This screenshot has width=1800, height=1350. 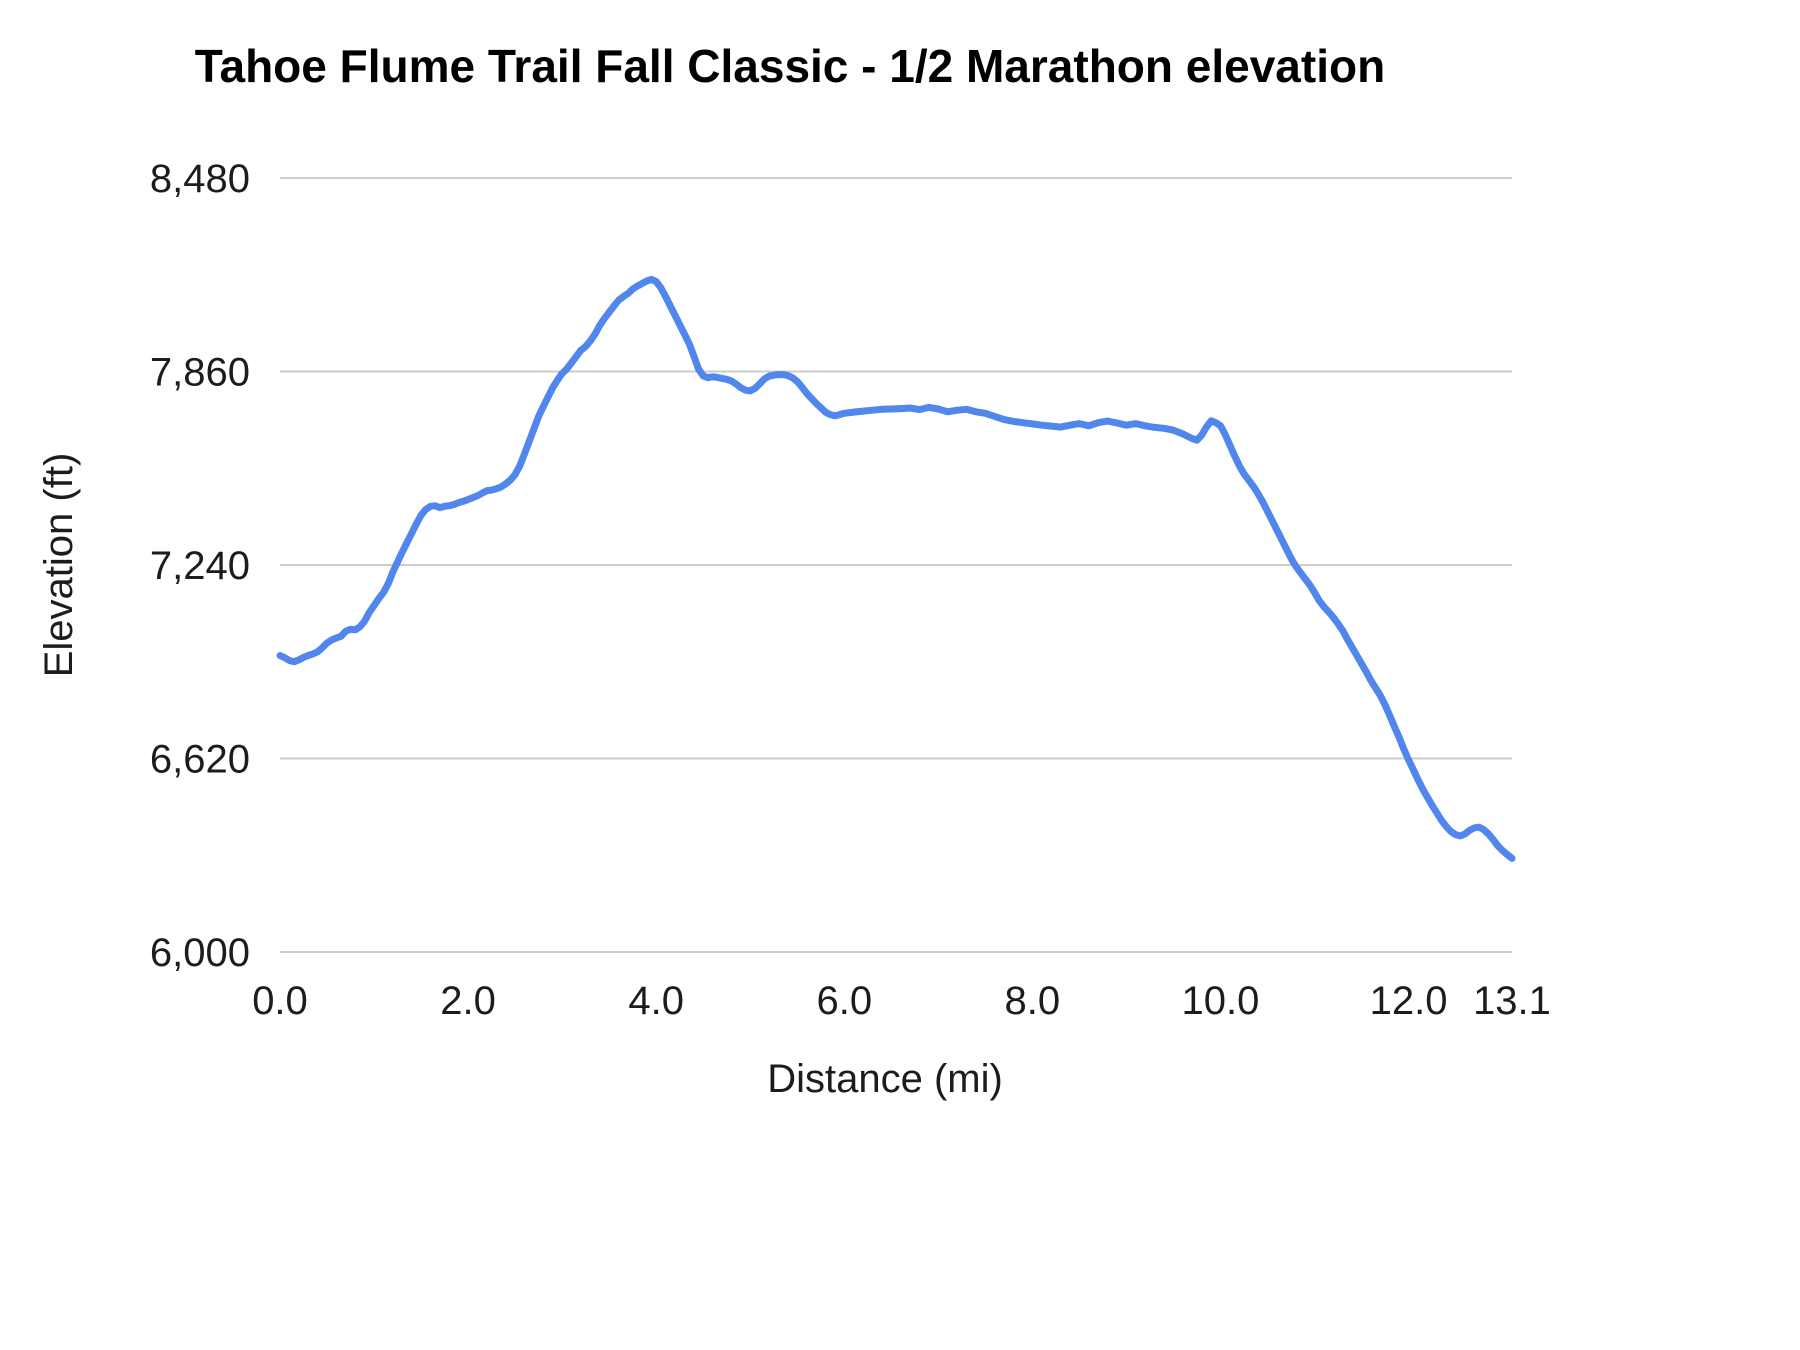 I want to click on y-tick-label: 8,480, so click(x=200, y=179).